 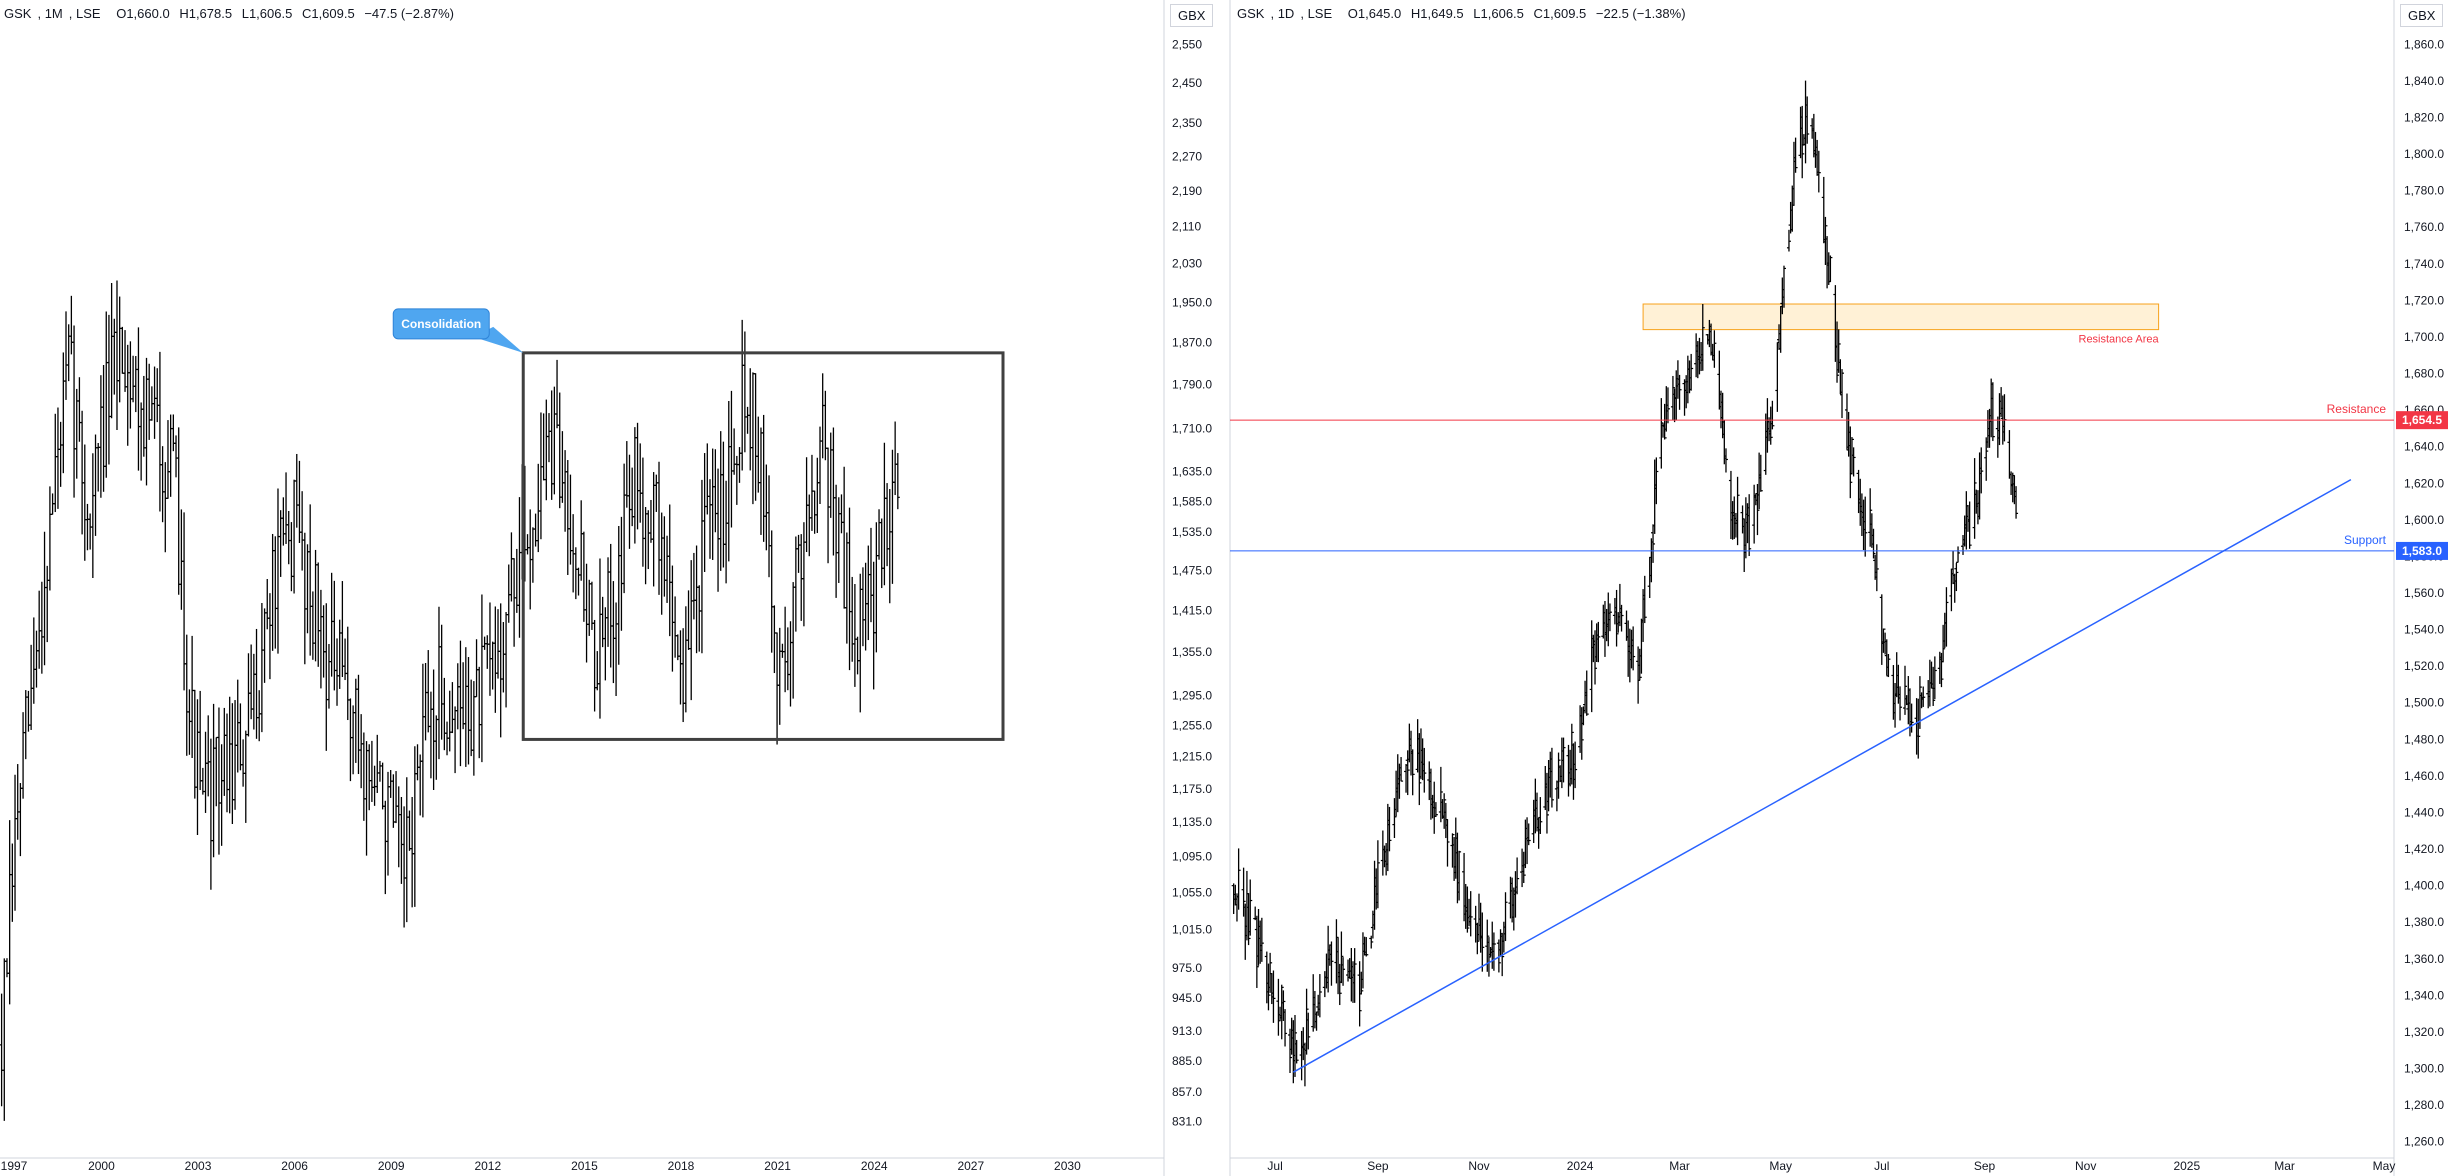 What do you see at coordinates (1560, 13) in the screenshot?
I see `right-close-value: C1,609.5` at bounding box center [1560, 13].